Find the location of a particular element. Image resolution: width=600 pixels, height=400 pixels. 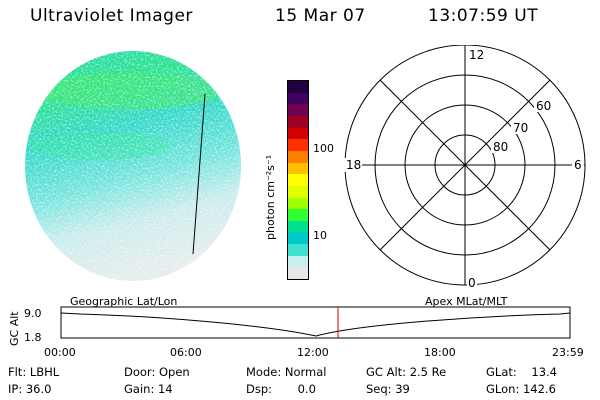

timeline-y-tick-high: 9.0 is located at coordinates (33, 313).